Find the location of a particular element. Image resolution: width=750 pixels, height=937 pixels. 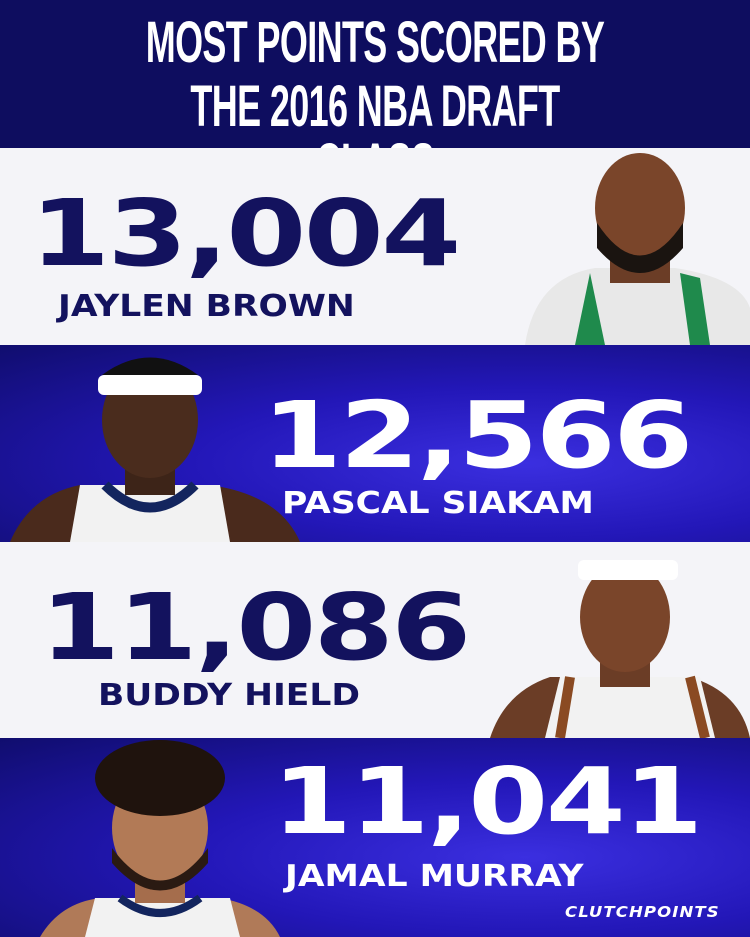

points: 11,041 is located at coordinates (487, 801).